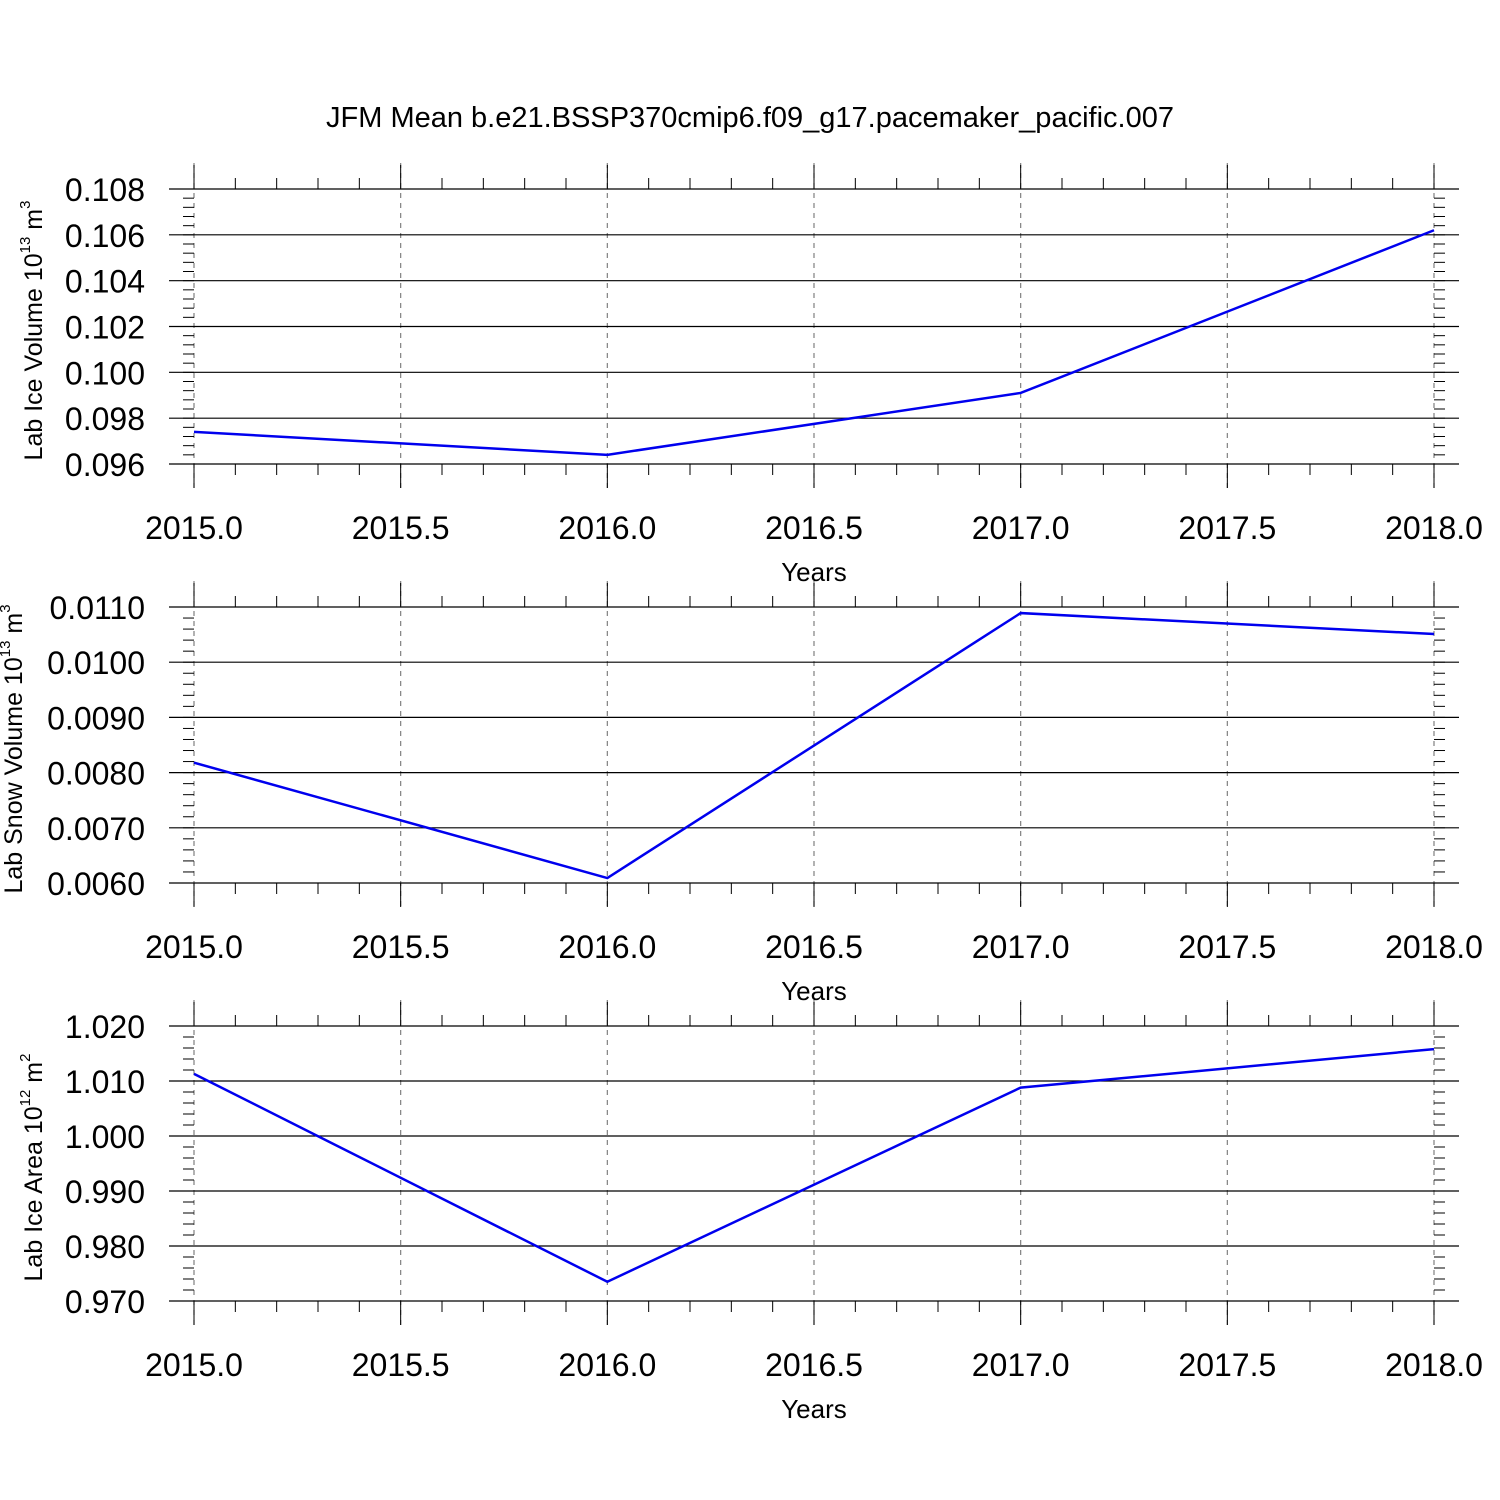 The width and height of the screenshot is (1500, 1500). What do you see at coordinates (96, 774) in the screenshot?
I see `y-tick-label: 0.0080` at bounding box center [96, 774].